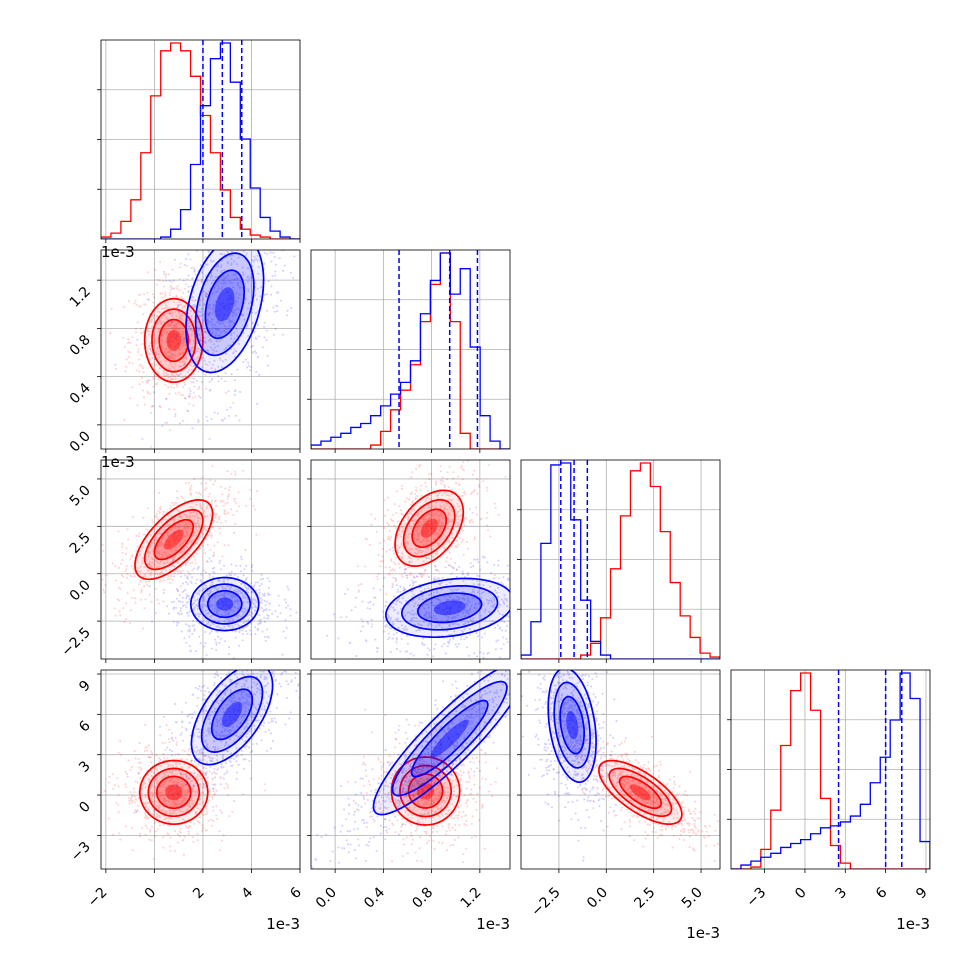  What do you see at coordinates (151, 894) in the screenshot?
I see `x-tick-label: 0` at bounding box center [151, 894].